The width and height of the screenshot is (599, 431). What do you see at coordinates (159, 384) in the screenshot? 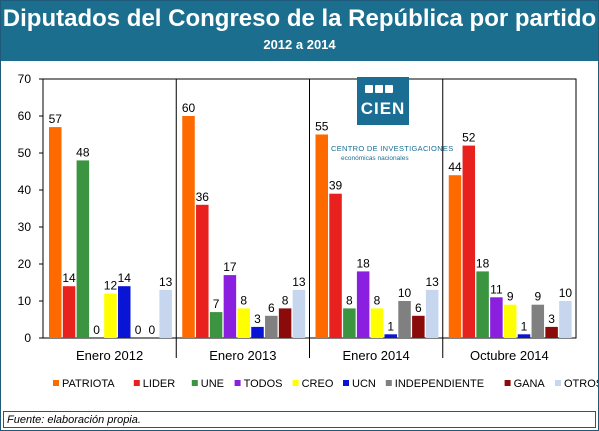
I see `legend-label: LIDER` at bounding box center [159, 384].